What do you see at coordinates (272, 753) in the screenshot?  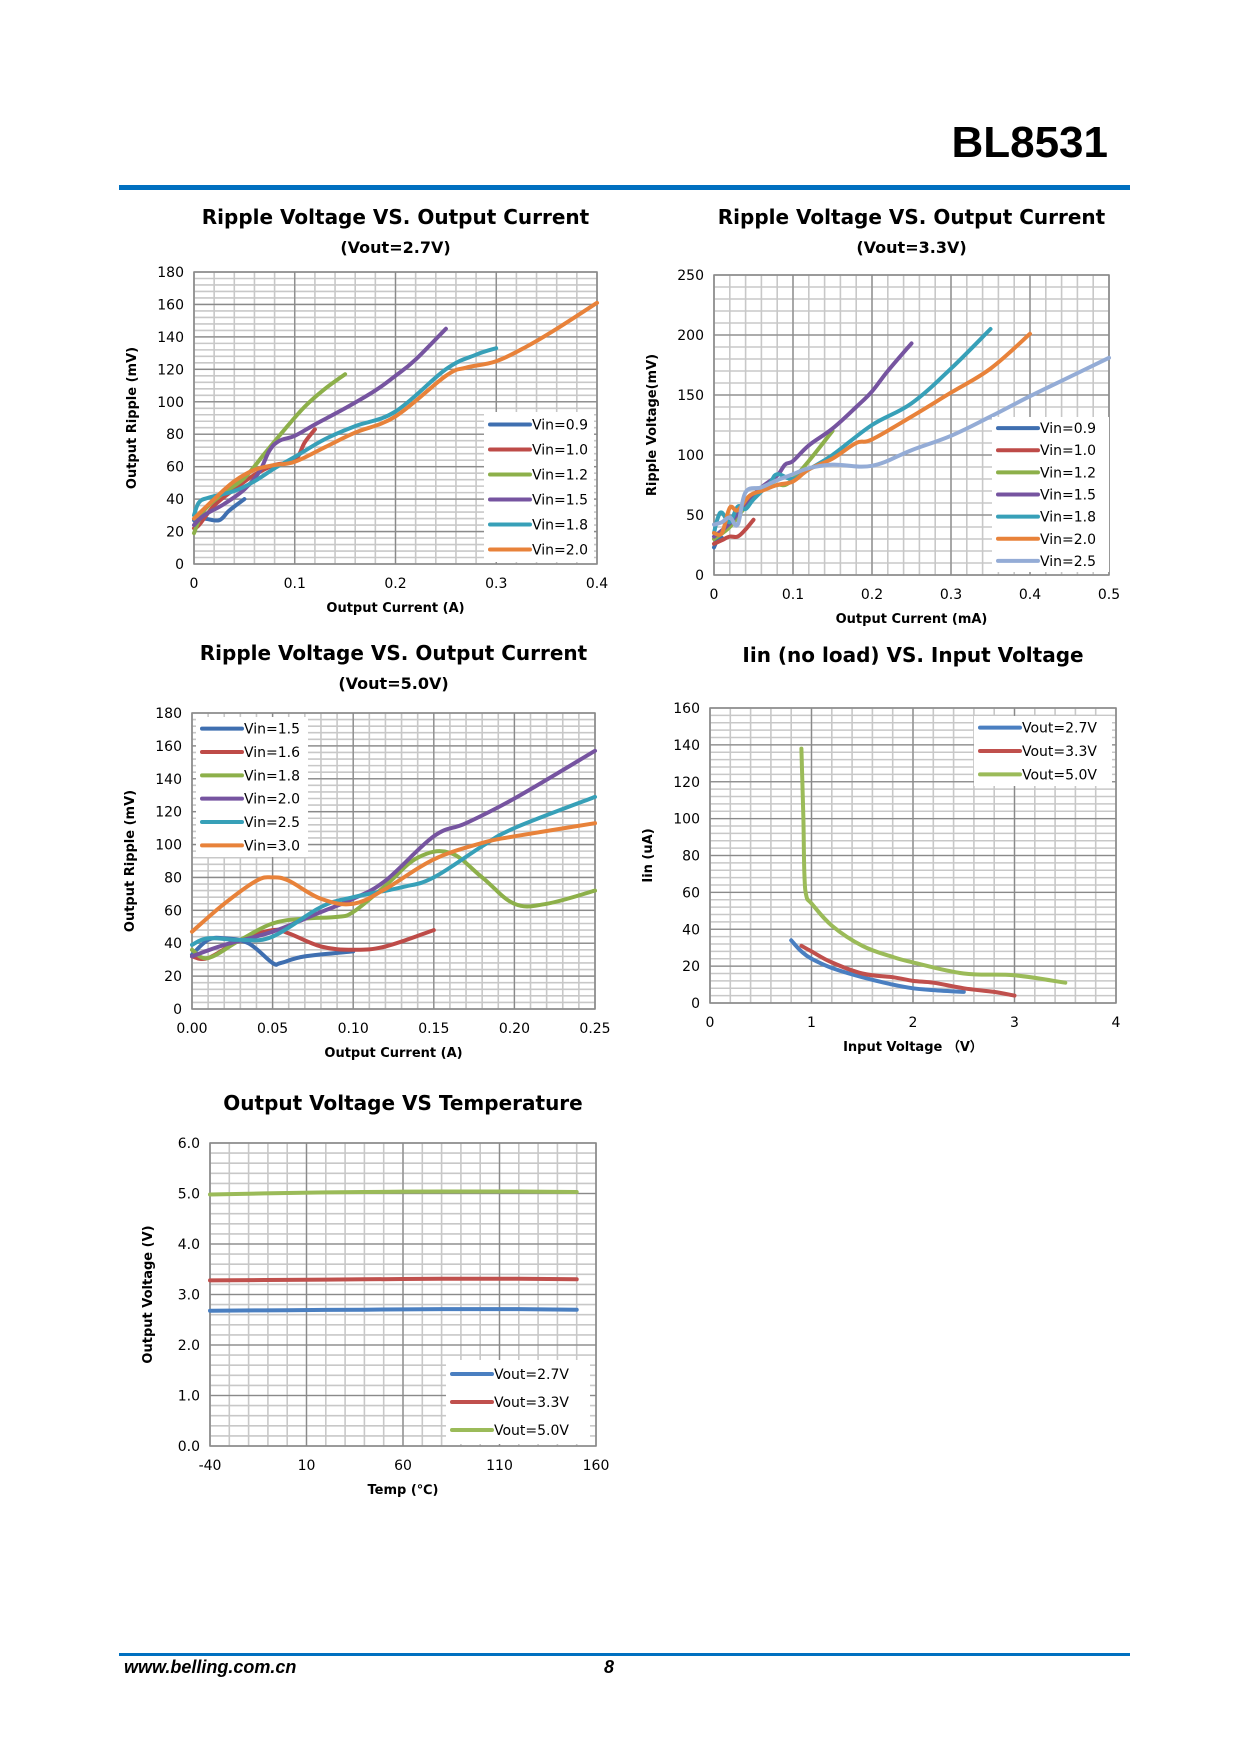 I see `legend-label: Vin=1.6` at bounding box center [272, 753].